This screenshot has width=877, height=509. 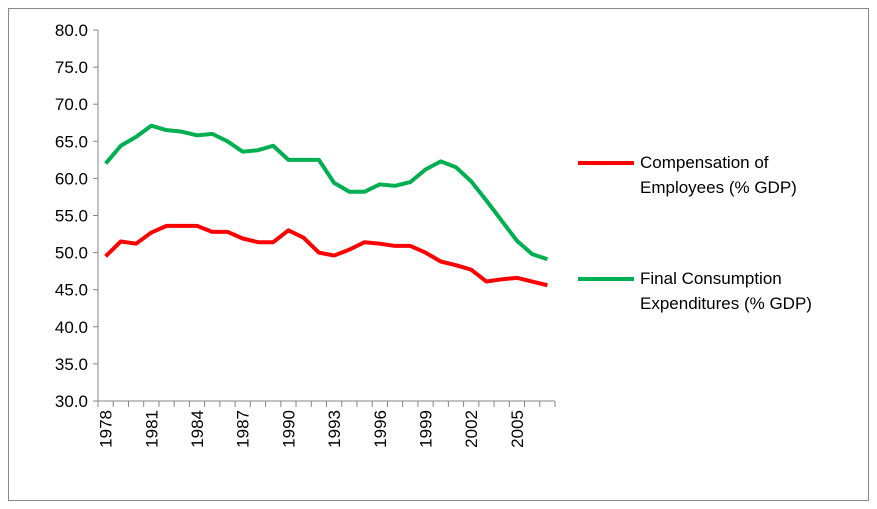 I want to click on legend-label: Compensation of Employees (% GDP), so click(x=718, y=175).